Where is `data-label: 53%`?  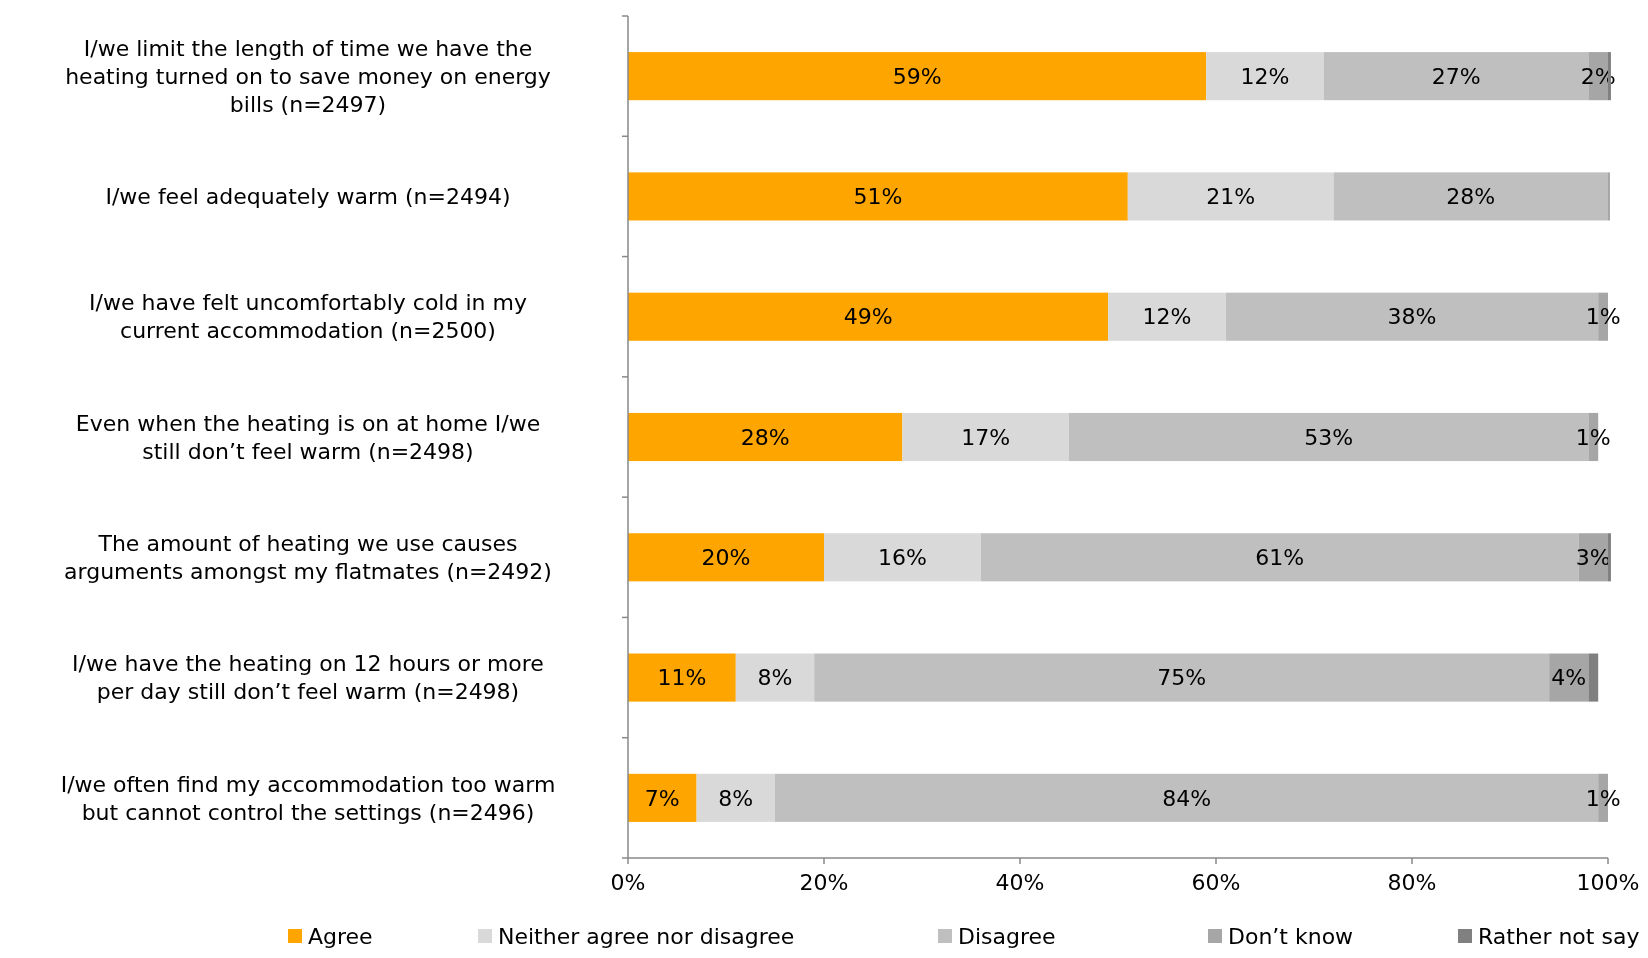
data-label: 53% is located at coordinates (1329, 437).